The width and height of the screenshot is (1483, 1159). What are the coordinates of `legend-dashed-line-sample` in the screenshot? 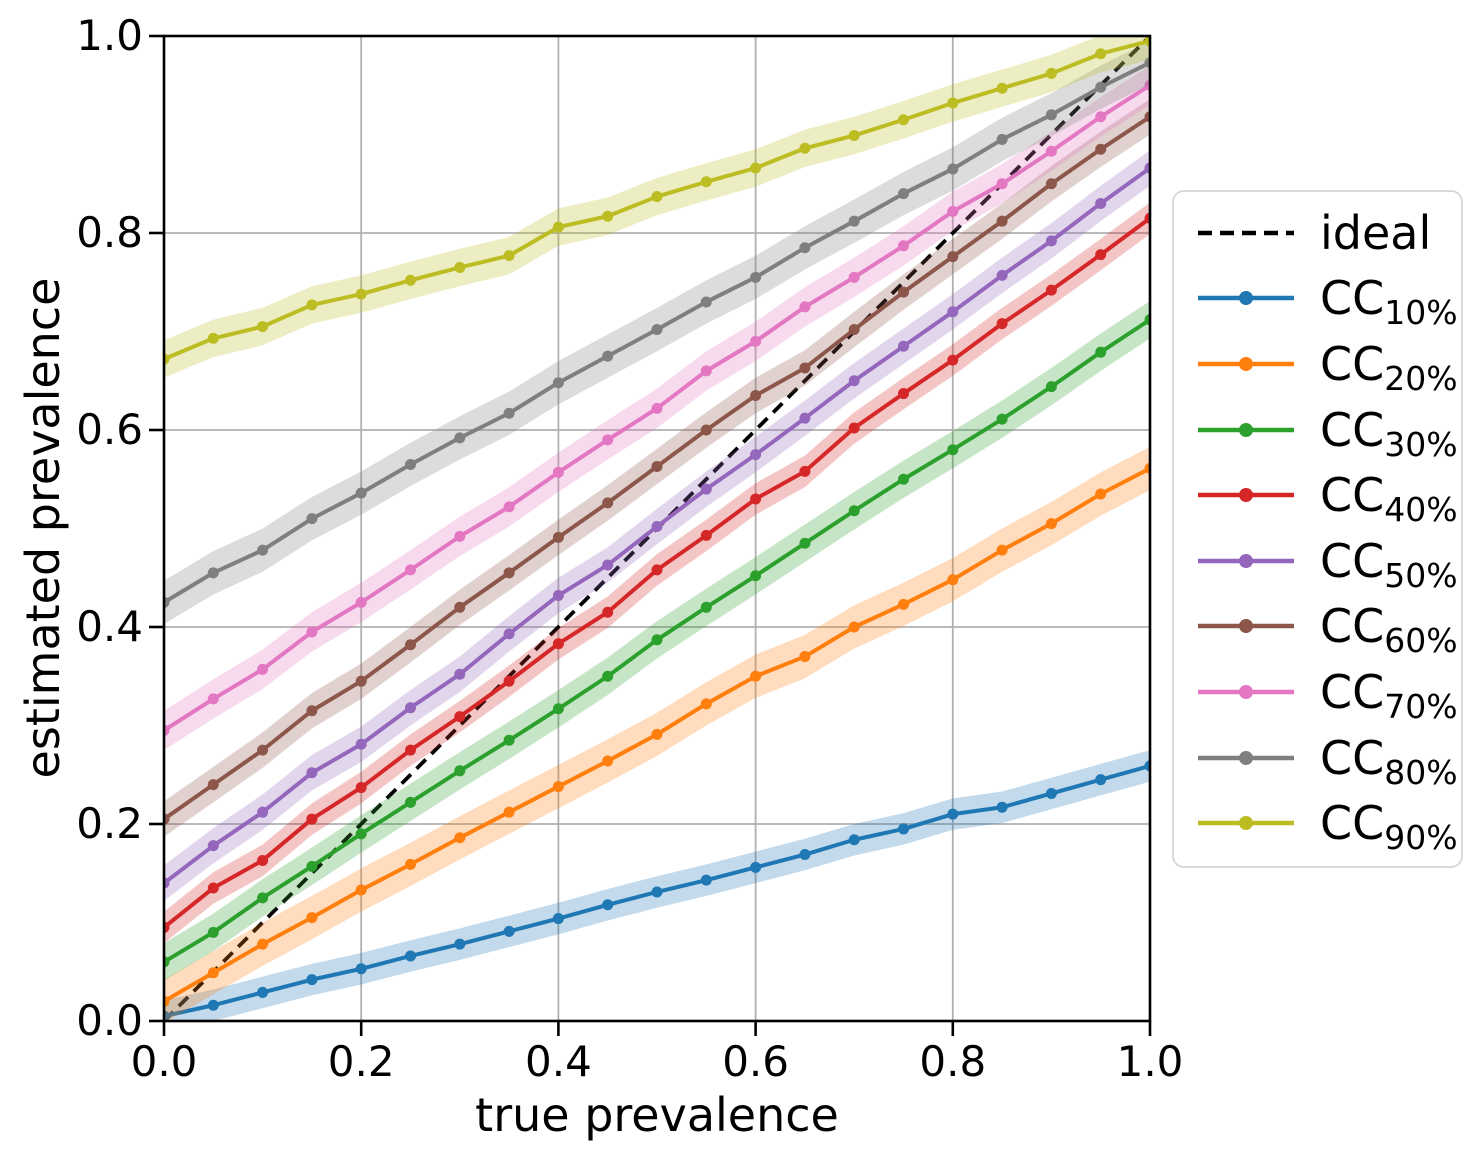 It's located at (1246, 232).